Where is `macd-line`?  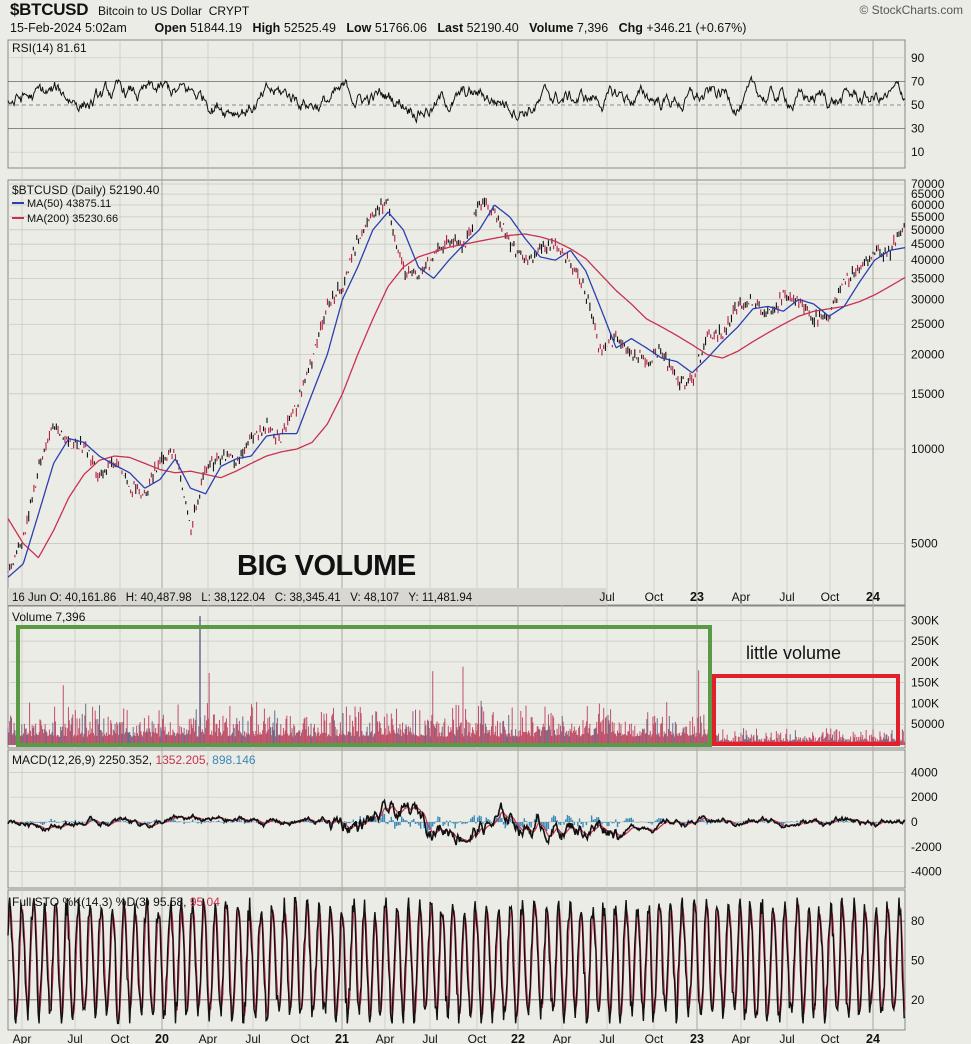
macd-line is located at coordinates (456, 822).